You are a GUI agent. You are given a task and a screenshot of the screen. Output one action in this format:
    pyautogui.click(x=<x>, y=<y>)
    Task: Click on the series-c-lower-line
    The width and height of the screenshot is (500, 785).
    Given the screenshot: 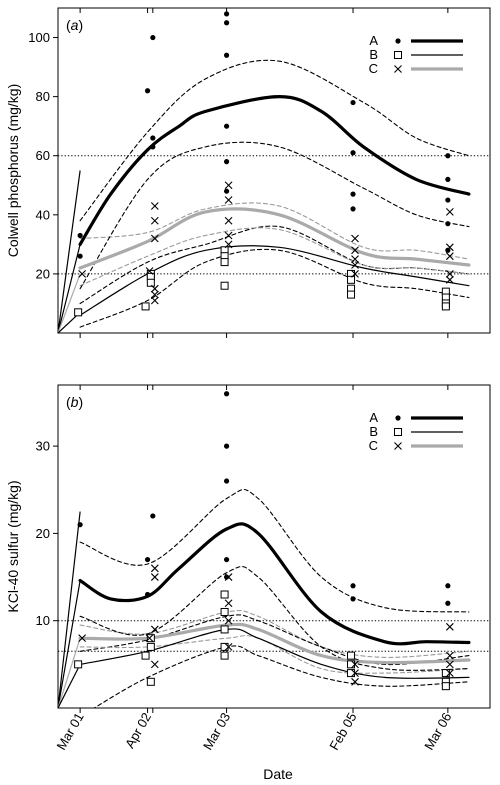 What is the action you would take?
    pyautogui.click(x=274, y=654)
    